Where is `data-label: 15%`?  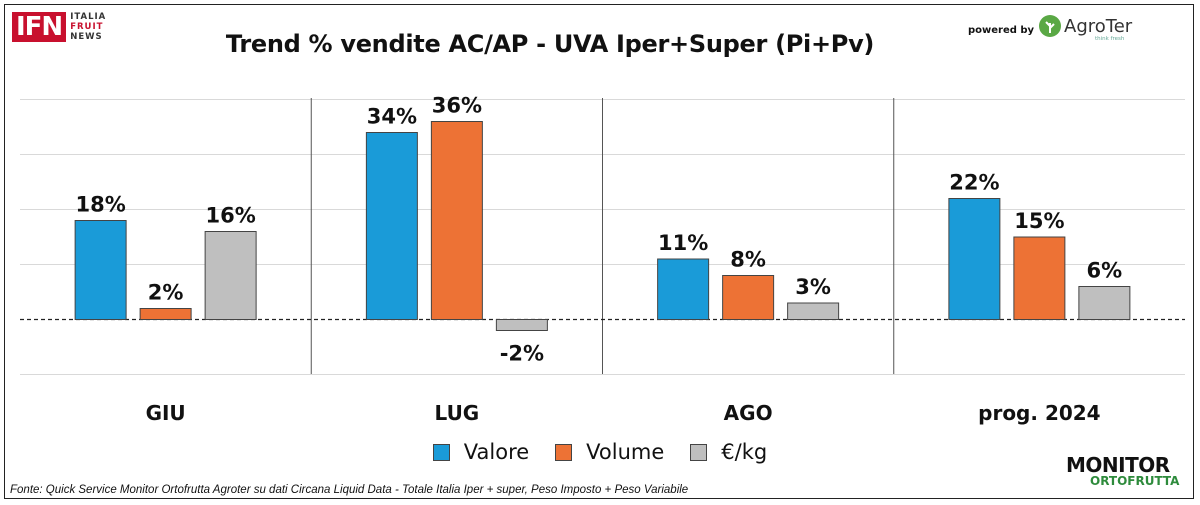
data-label: 15% is located at coordinates (1039, 221).